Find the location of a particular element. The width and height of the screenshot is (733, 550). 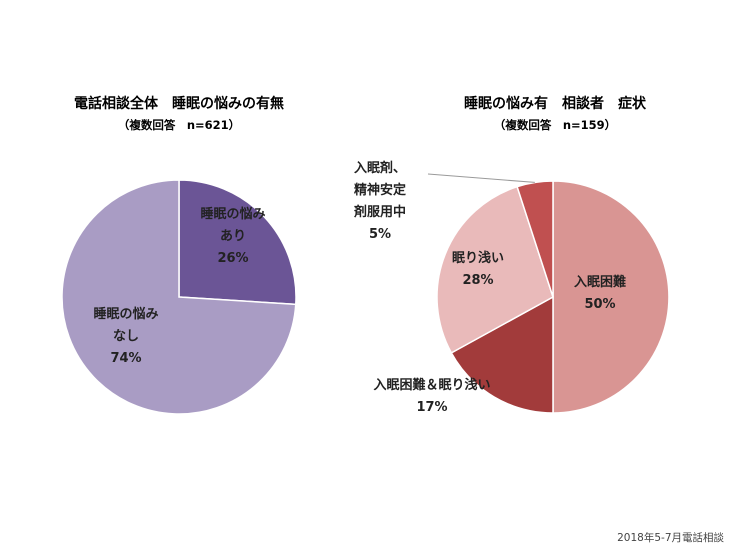

pie2-slice-4-label: 入眠剤、精神安定剤服用中 5% is located at coordinates (379, 201).